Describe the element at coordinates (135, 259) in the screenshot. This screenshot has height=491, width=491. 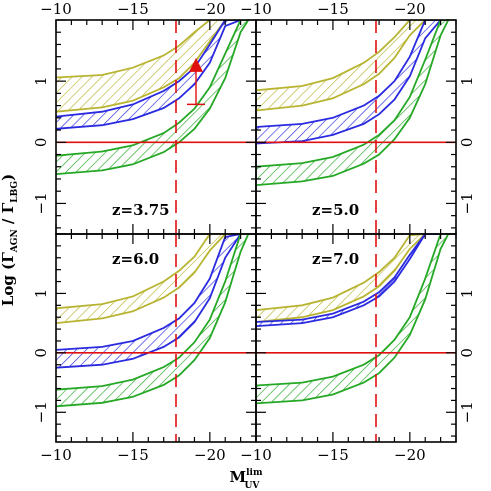
I see `panel-label: z=6.0` at that location.